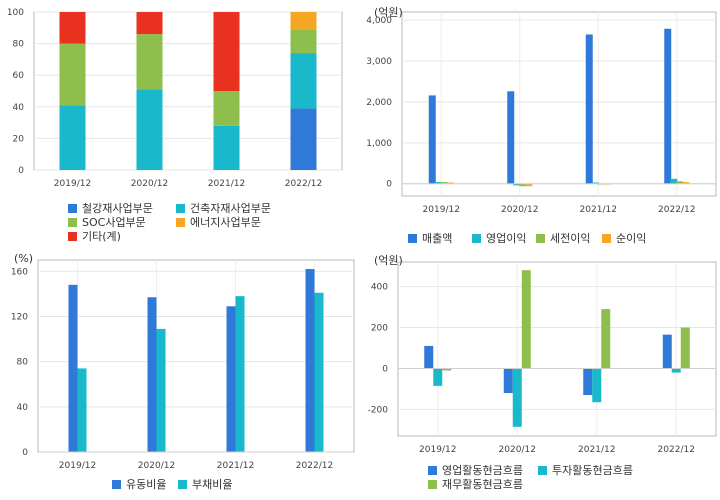 The image size is (720, 500). I want to click on legend-item-operating-profit: 영업이익, so click(499, 238).